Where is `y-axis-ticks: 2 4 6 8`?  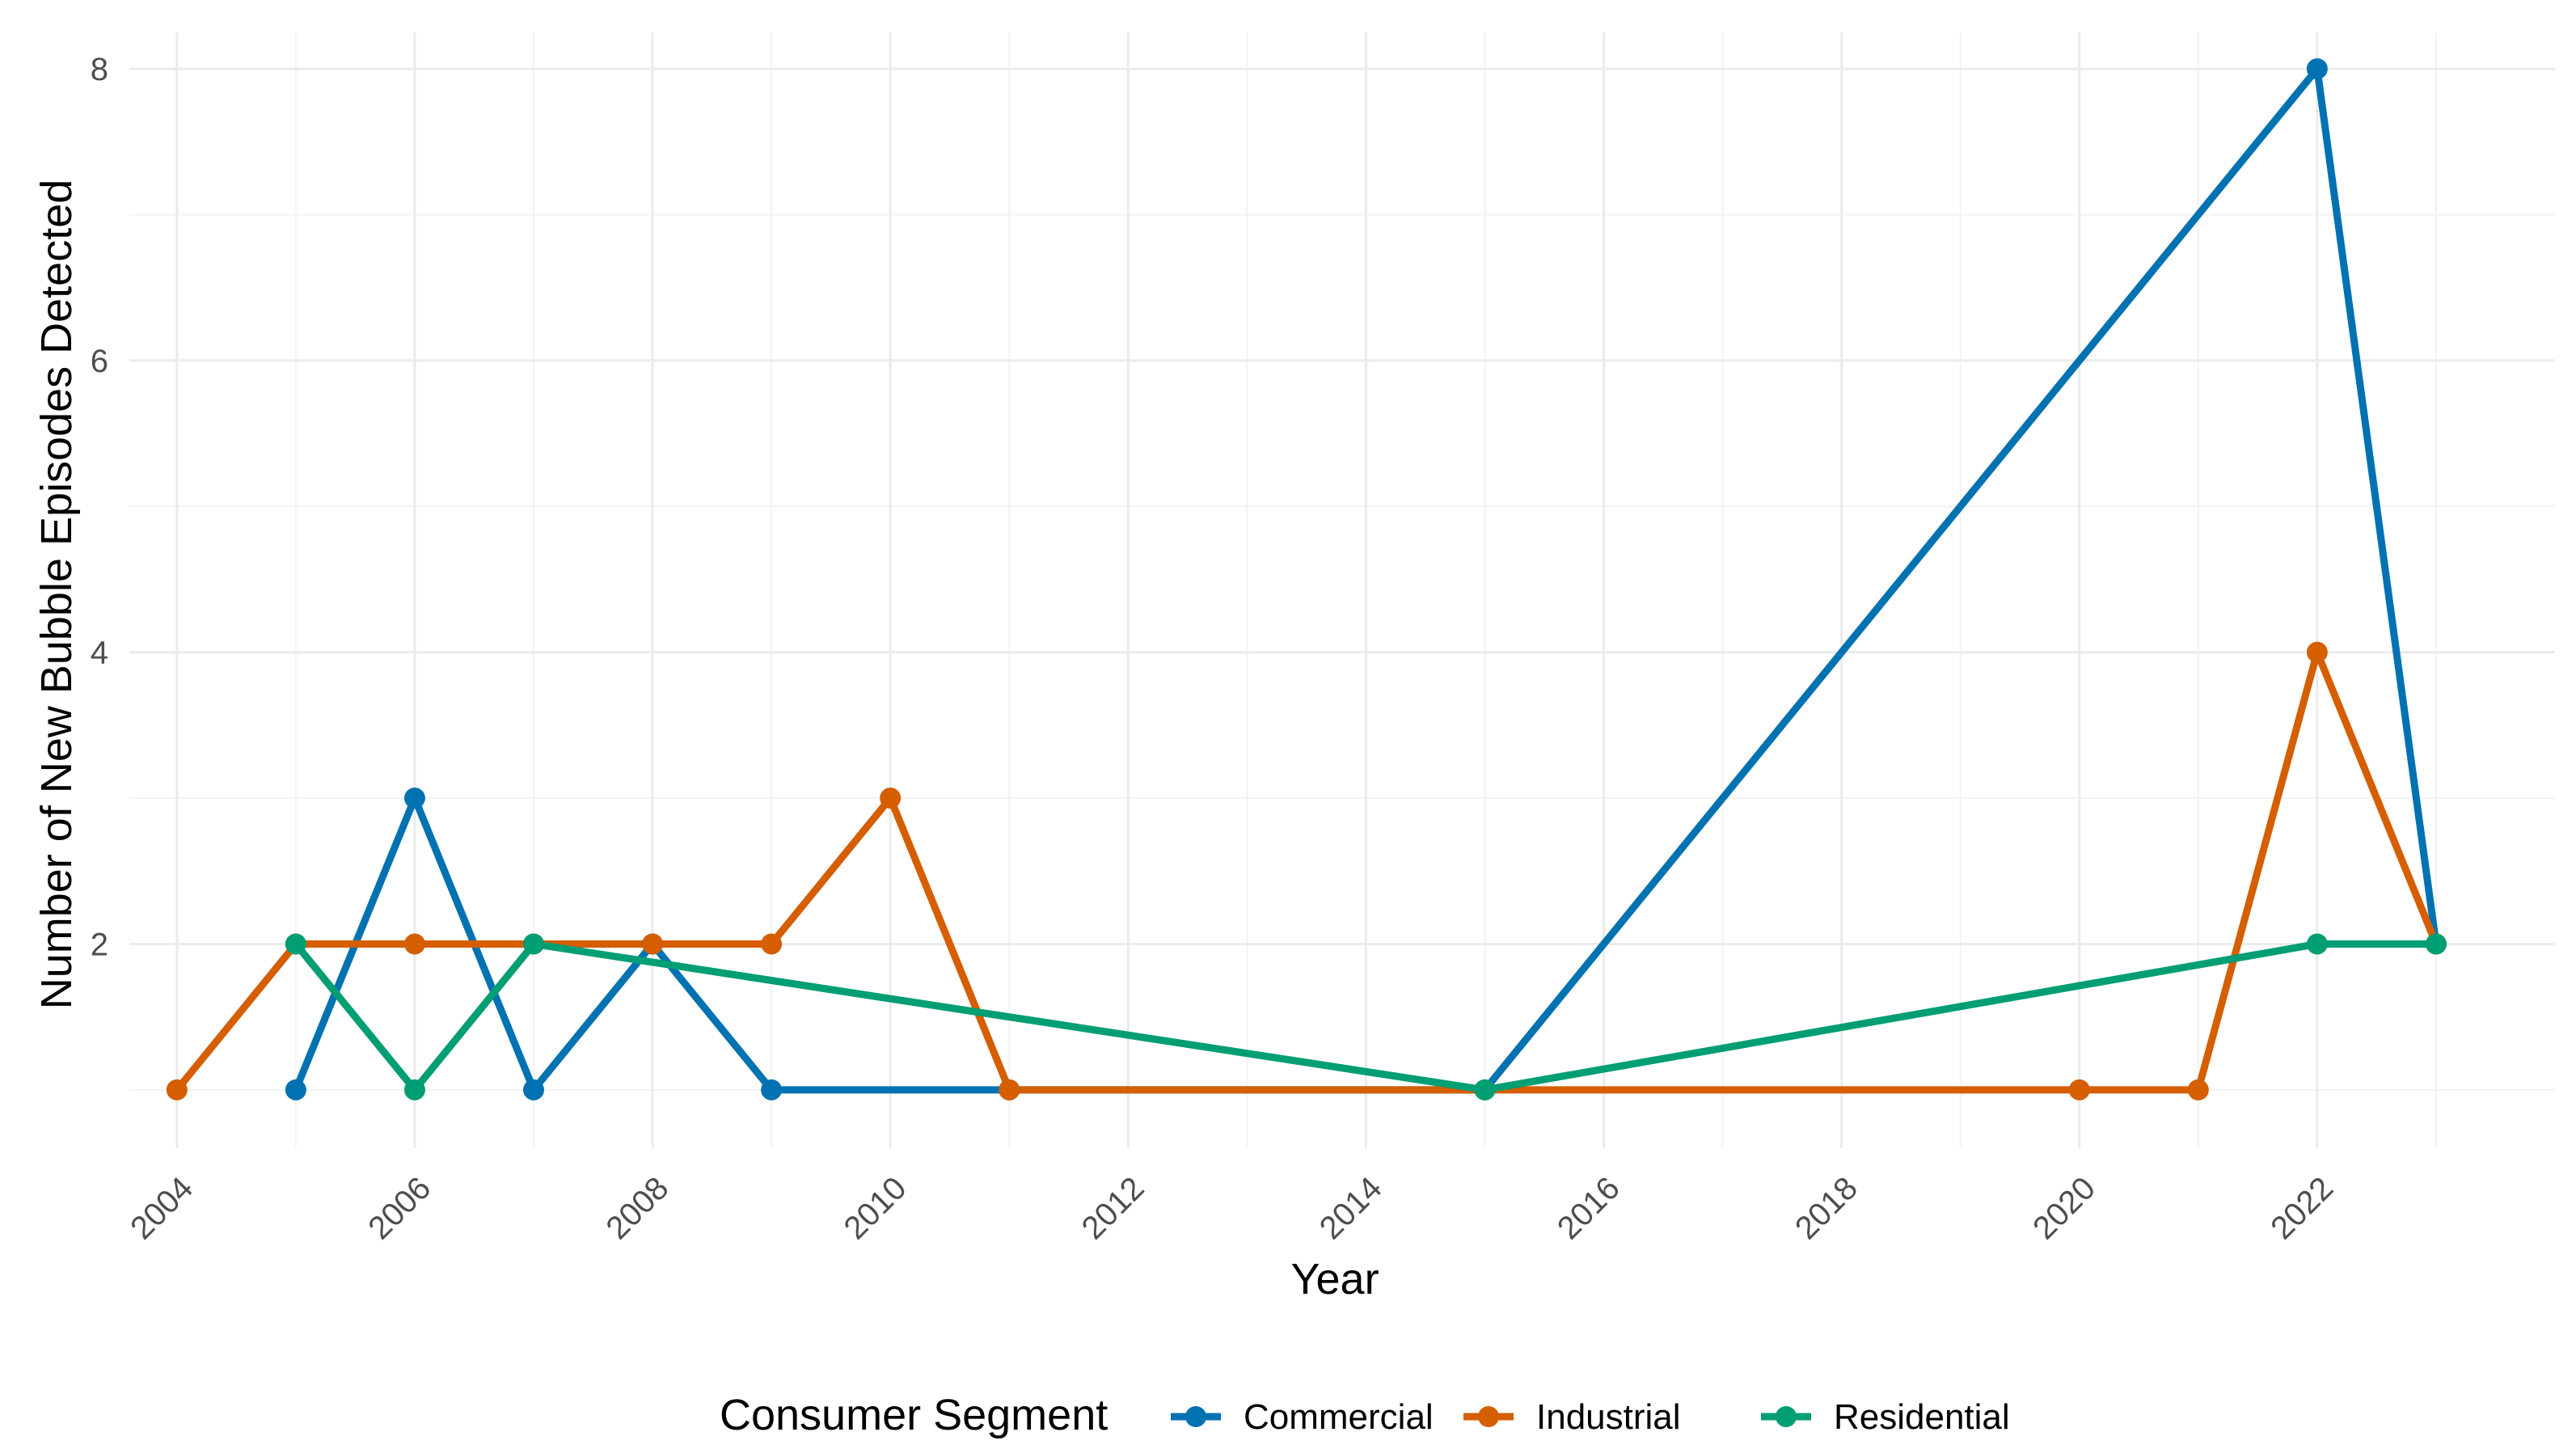 y-axis-ticks: 2 4 6 8 is located at coordinates (99, 507).